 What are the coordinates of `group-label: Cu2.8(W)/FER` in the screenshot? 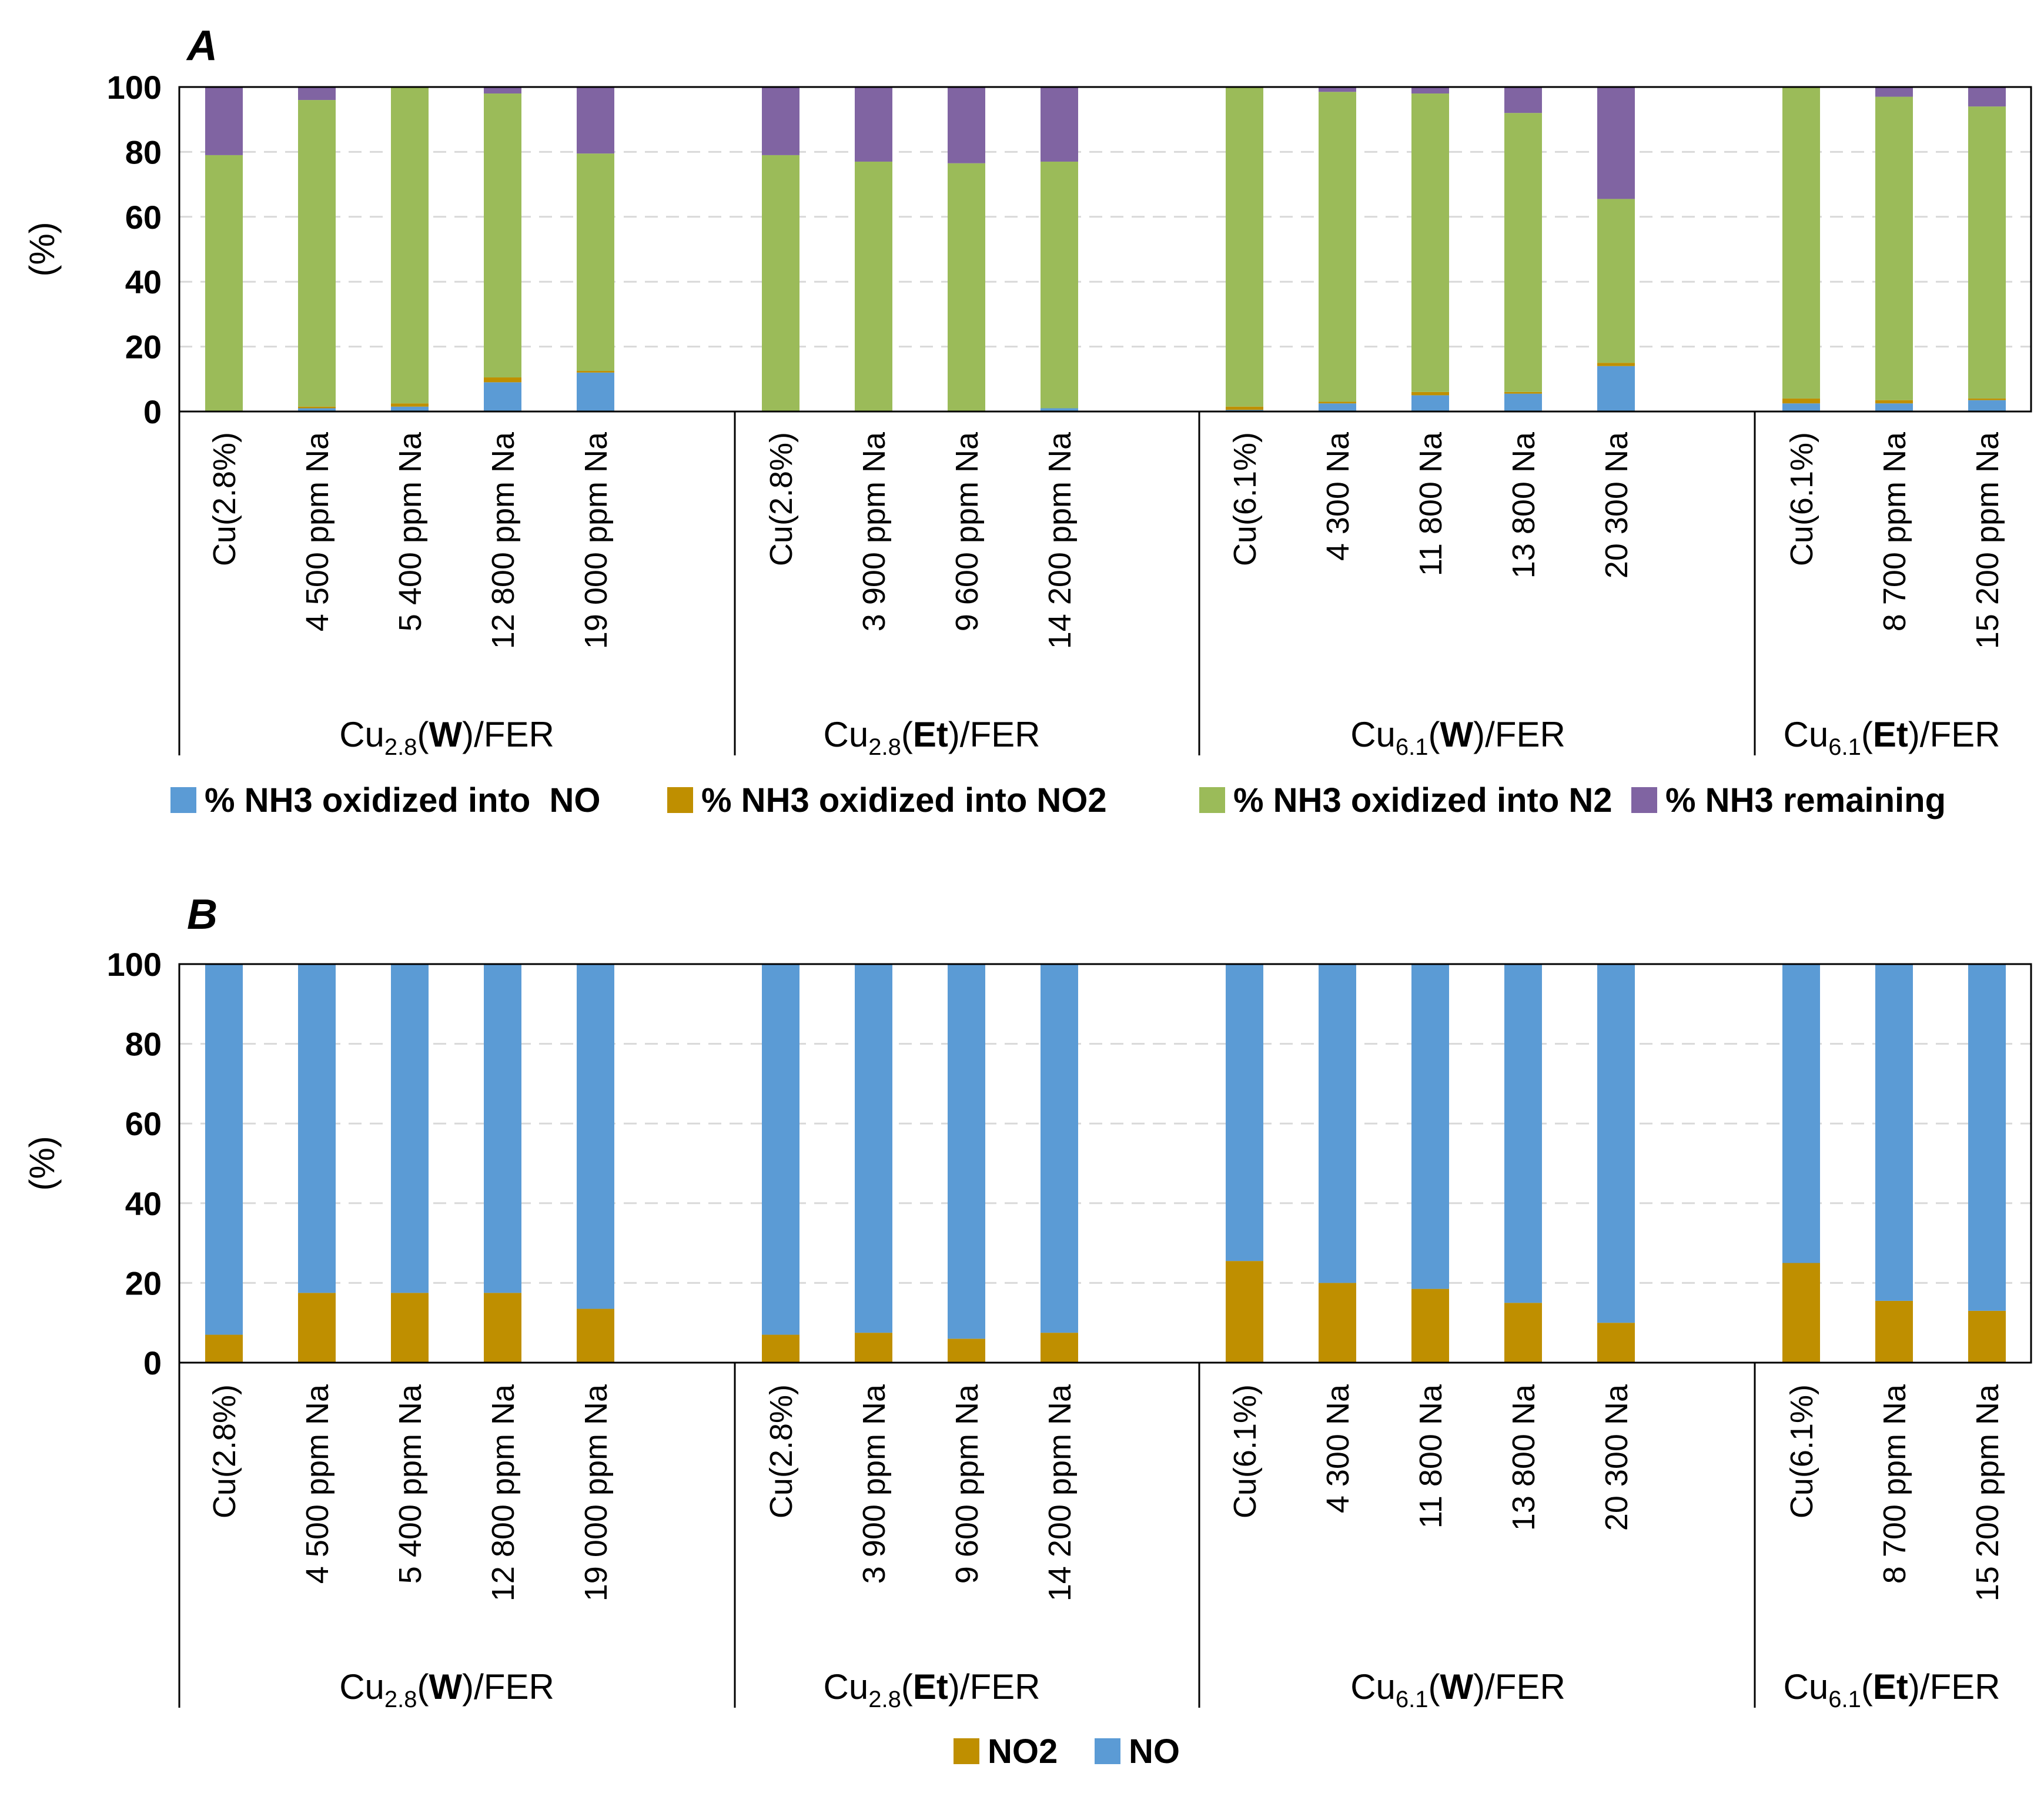 It's located at (446, 737).